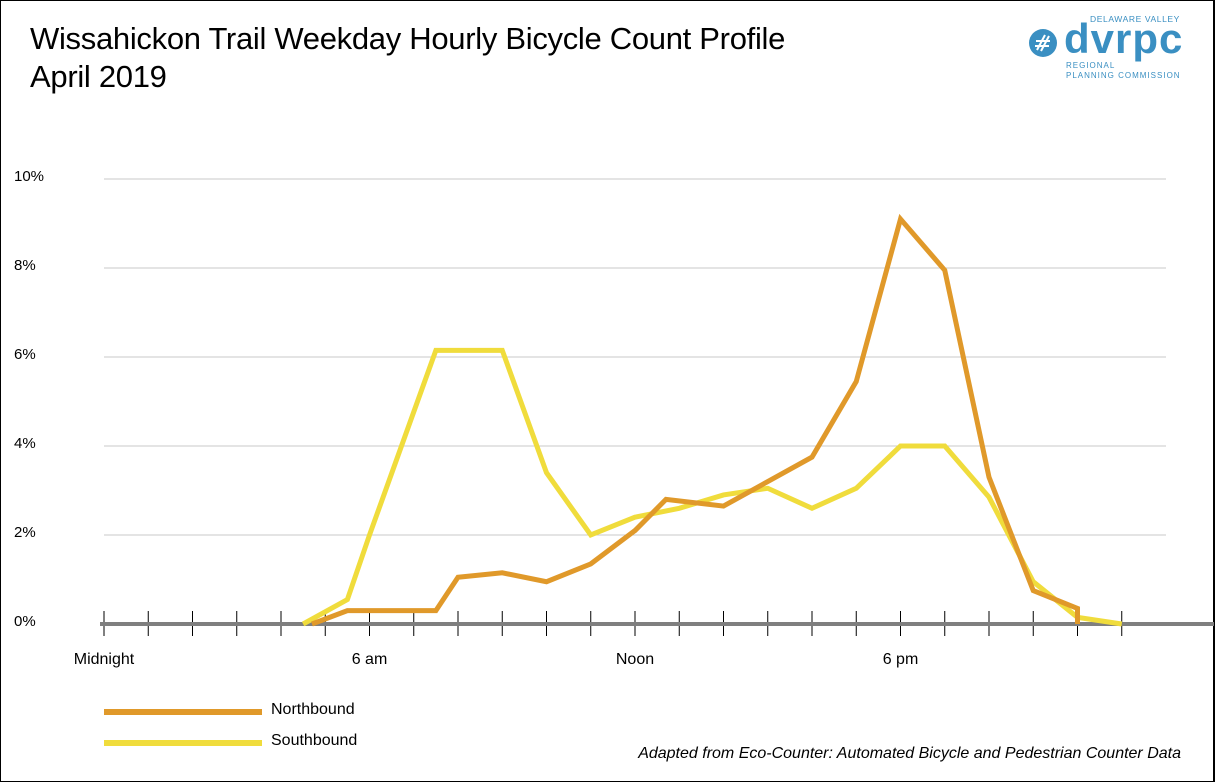 Image resolution: width=1217 pixels, height=784 pixels. I want to click on logo-wordmark: dvrpc, so click(1124, 38).